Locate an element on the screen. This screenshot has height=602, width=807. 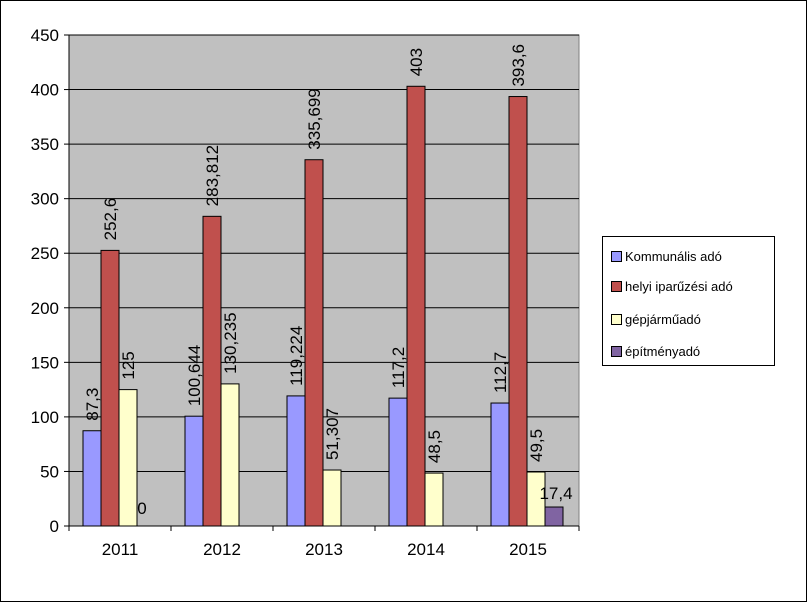
y-tick-label: 50 is located at coordinates (49, 471).